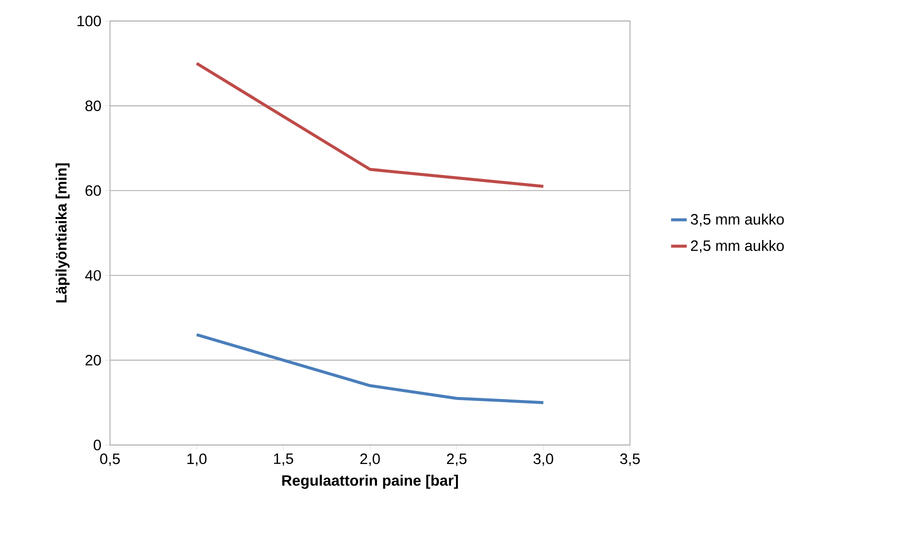  What do you see at coordinates (284, 460) in the screenshot?
I see `x-tick-label: 1,5` at bounding box center [284, 460].